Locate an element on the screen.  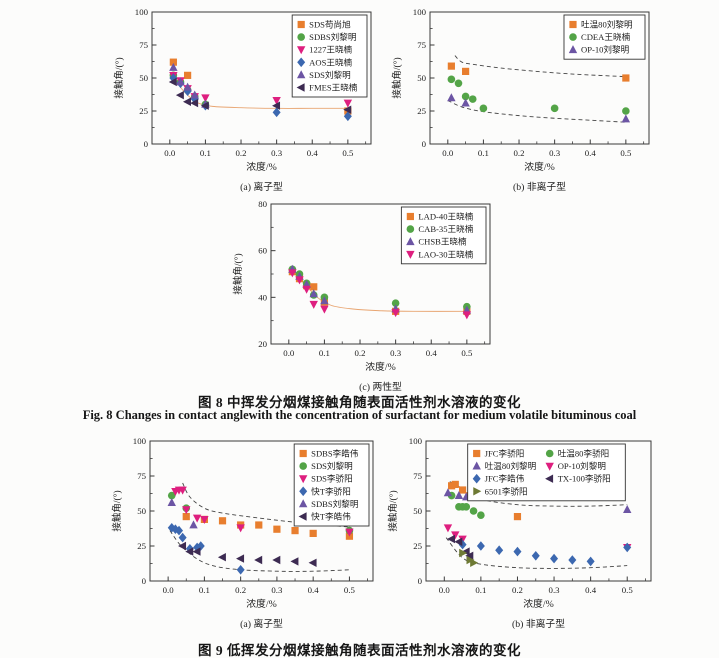
axes: 0.0 0.1 0.2 0.3 0.4 0.5 0 25 50 75 100 is located at coordinates (529, 82).